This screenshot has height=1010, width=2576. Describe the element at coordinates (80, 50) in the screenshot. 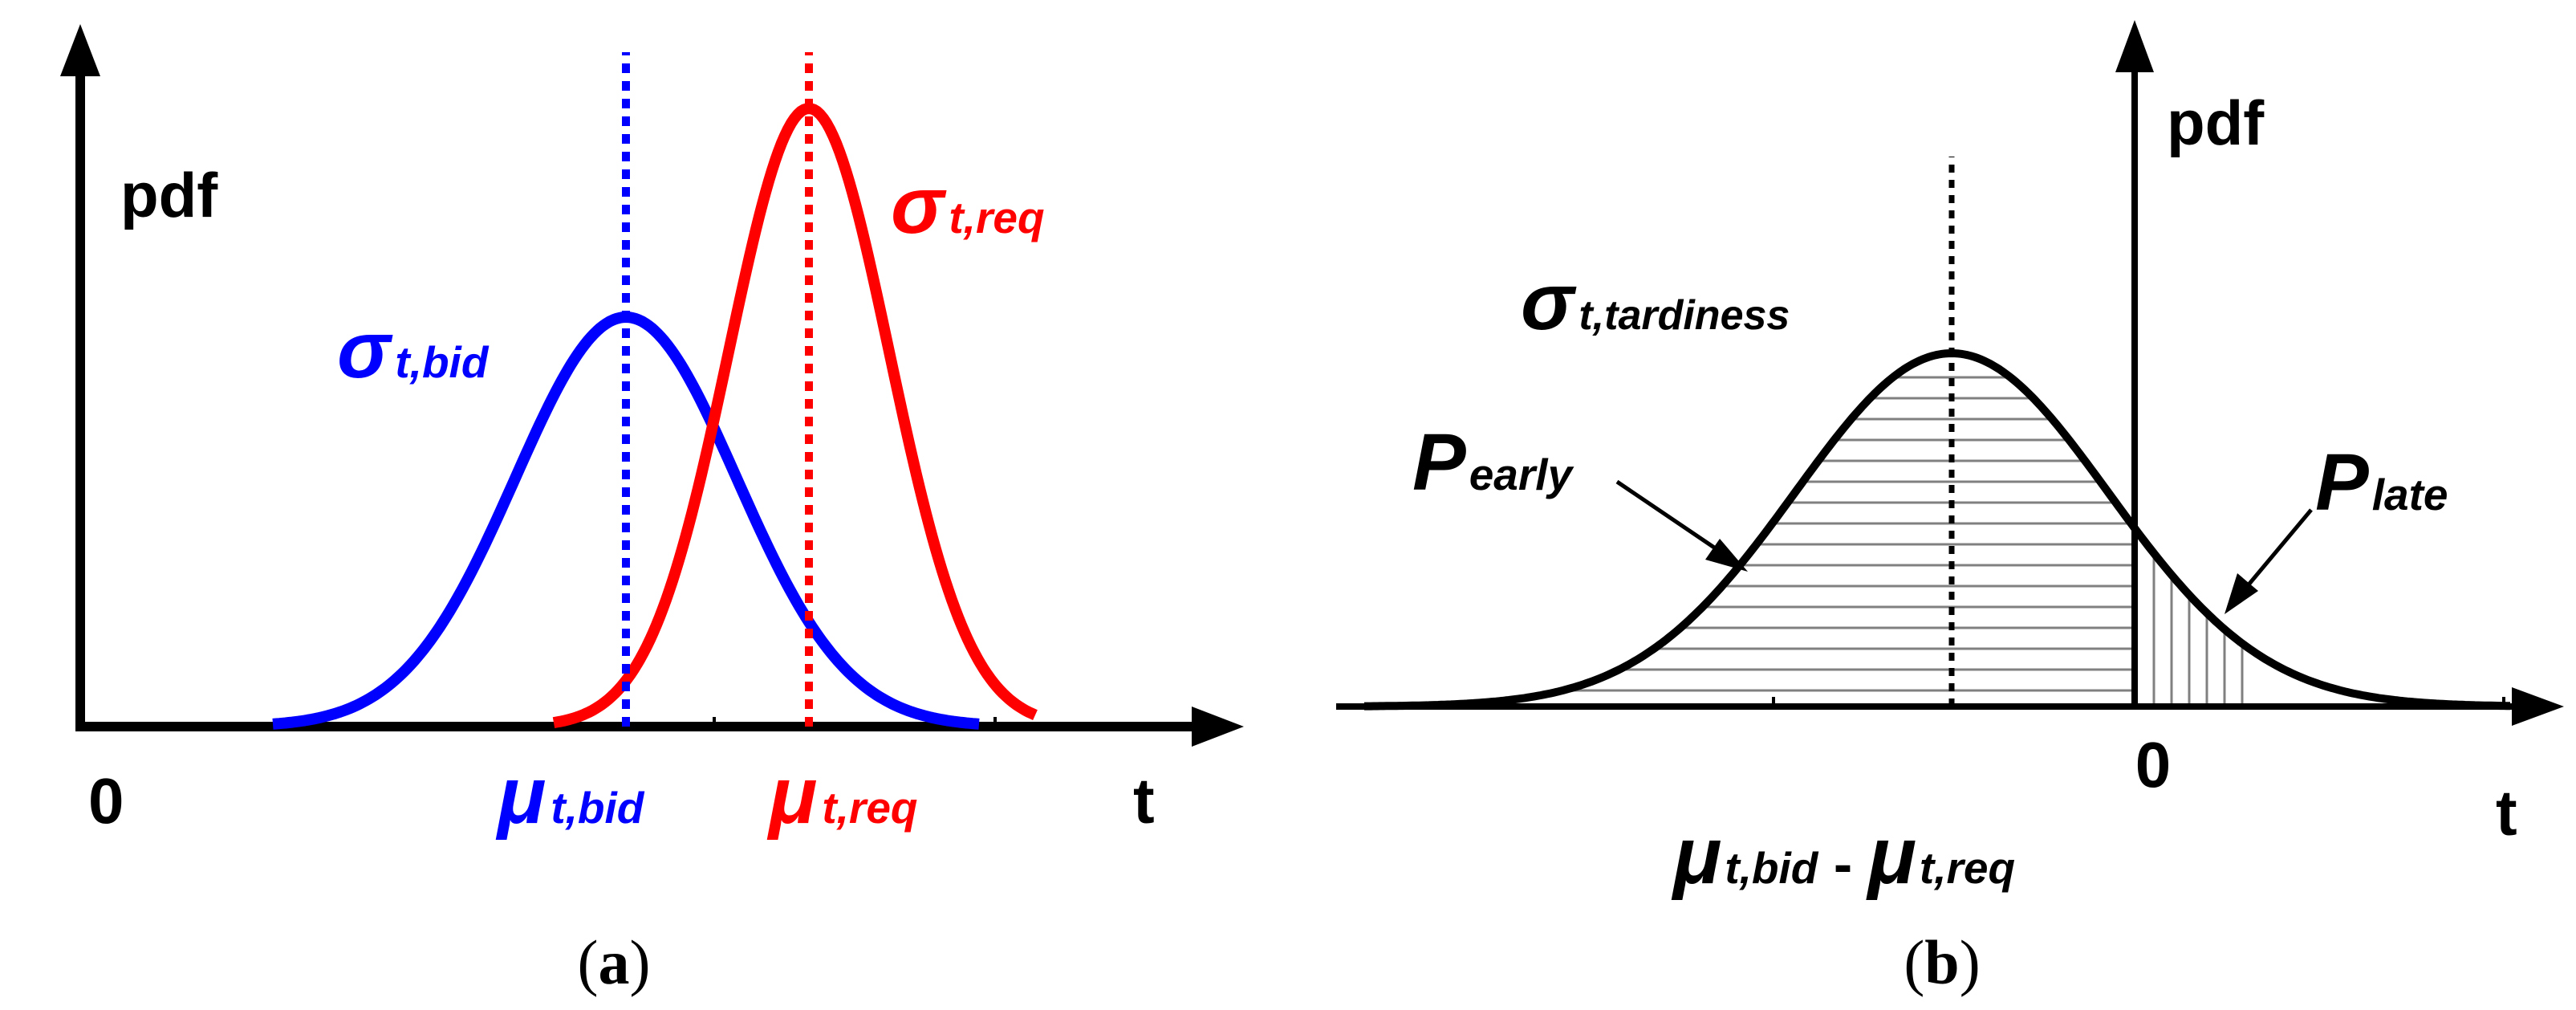

I see `panel-a-y-axis-arrow-icon` at that location.